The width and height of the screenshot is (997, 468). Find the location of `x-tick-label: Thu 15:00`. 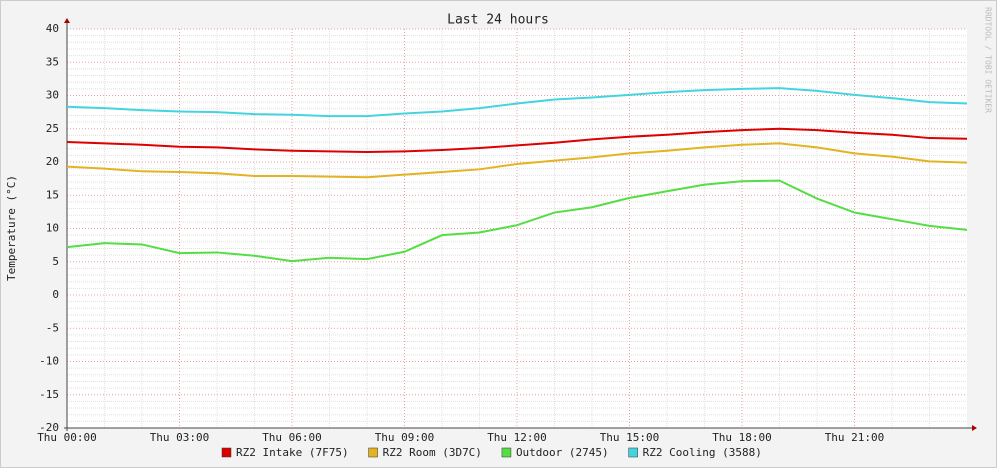

x-tick-label: Thu 15:00 is located at coordinates (630, 437).